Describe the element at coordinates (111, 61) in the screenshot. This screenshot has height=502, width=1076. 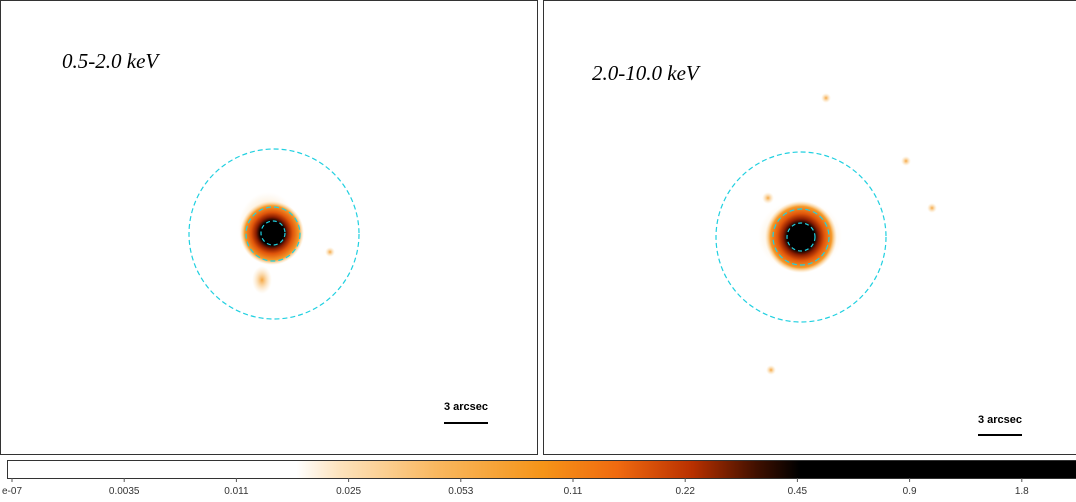
I see `panel-title: 0.5-2.0 keV` at that location.